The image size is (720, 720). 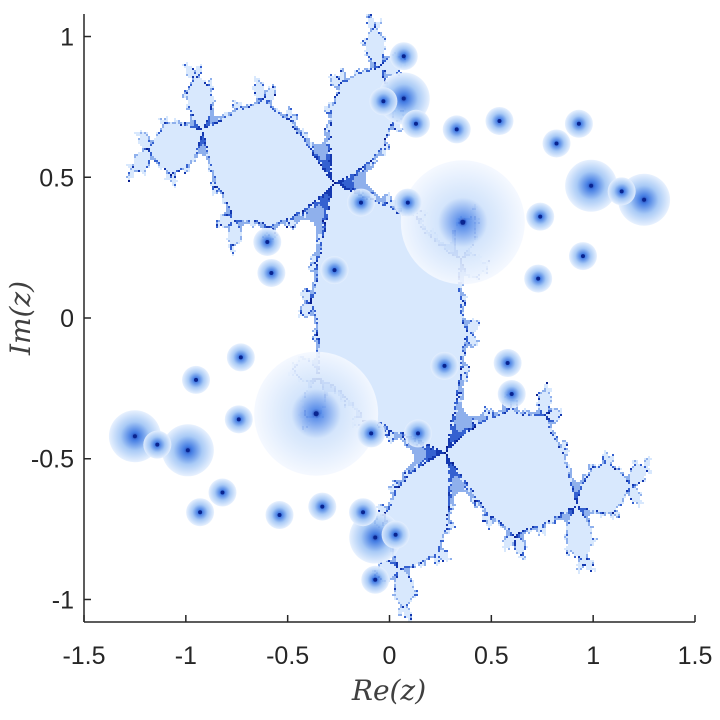 What do you see at coordinates (540, 216) in the screenshot?
I see `bulb-core-point` at bounding box center [540, 216].